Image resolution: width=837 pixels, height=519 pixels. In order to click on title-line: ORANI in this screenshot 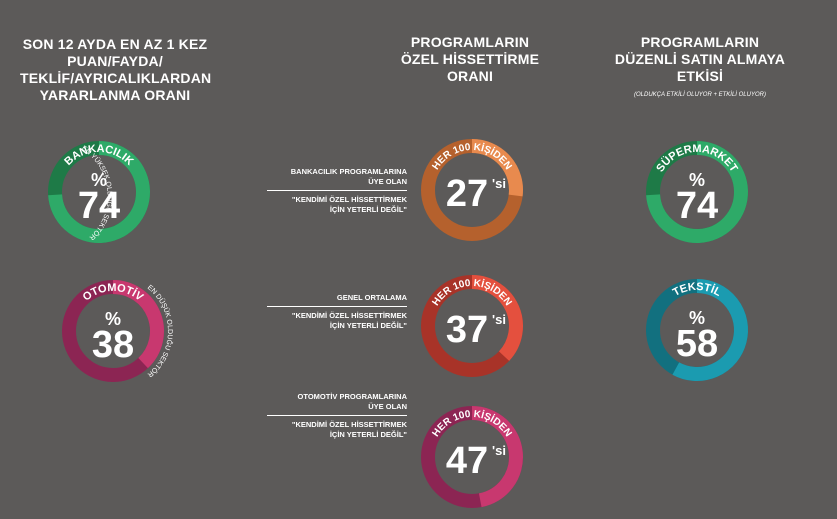, I will do `click(470, 76)`.